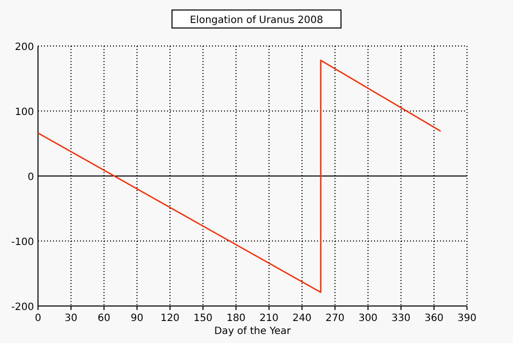  I want to click on x-axis-title: Day of the Year, so click(253, 331).